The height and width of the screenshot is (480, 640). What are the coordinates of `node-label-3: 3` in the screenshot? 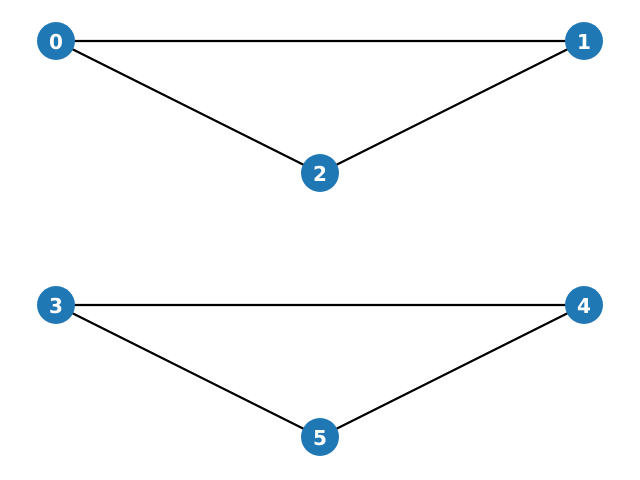 It's located at (56, 306).